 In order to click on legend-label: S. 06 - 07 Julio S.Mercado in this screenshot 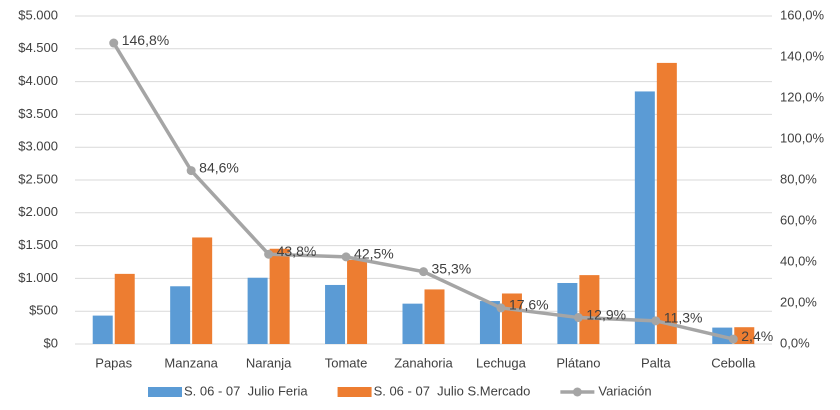, I will do `click(452, 390)`.